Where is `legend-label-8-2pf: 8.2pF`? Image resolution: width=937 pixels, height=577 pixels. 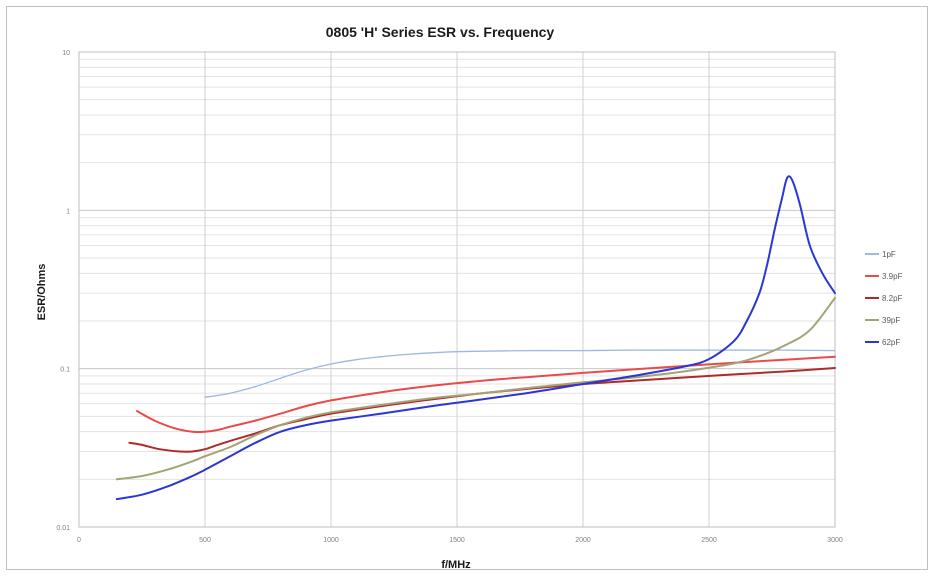 legend-label-8-2pf: 8.2pF is located at coordinates (892, 298).